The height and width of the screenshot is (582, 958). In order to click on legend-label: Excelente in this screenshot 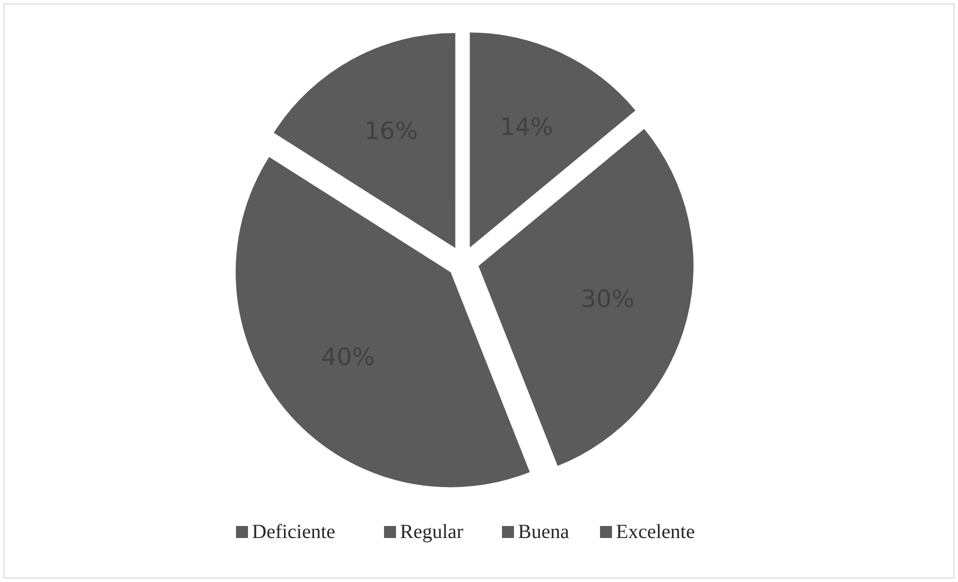, I will do `click(655, 532)`.